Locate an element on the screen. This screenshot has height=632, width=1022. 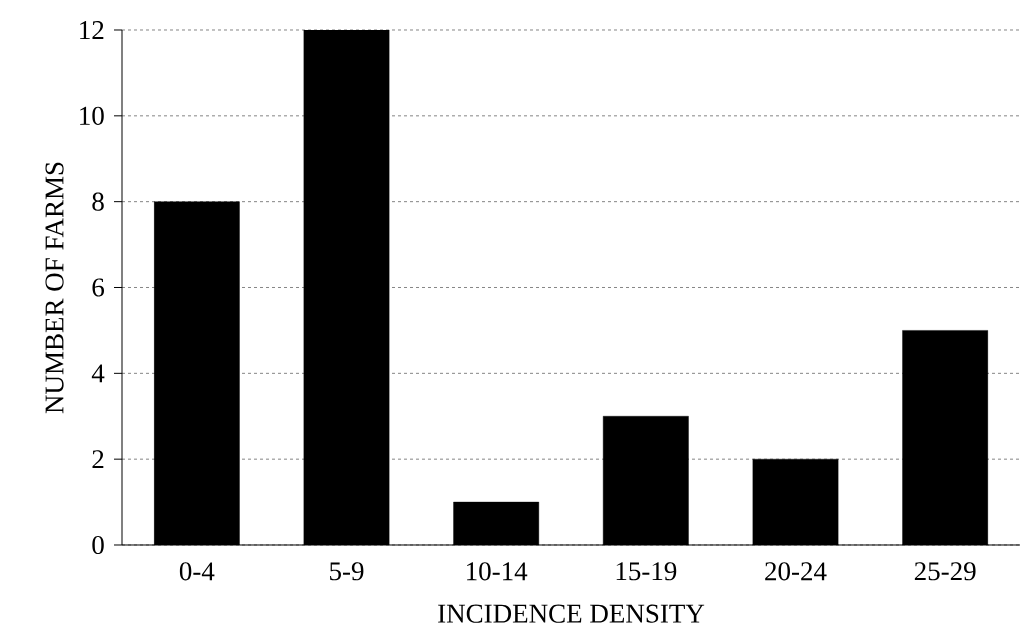
y-tick-label: 0 is located at coordinates (98, 545).